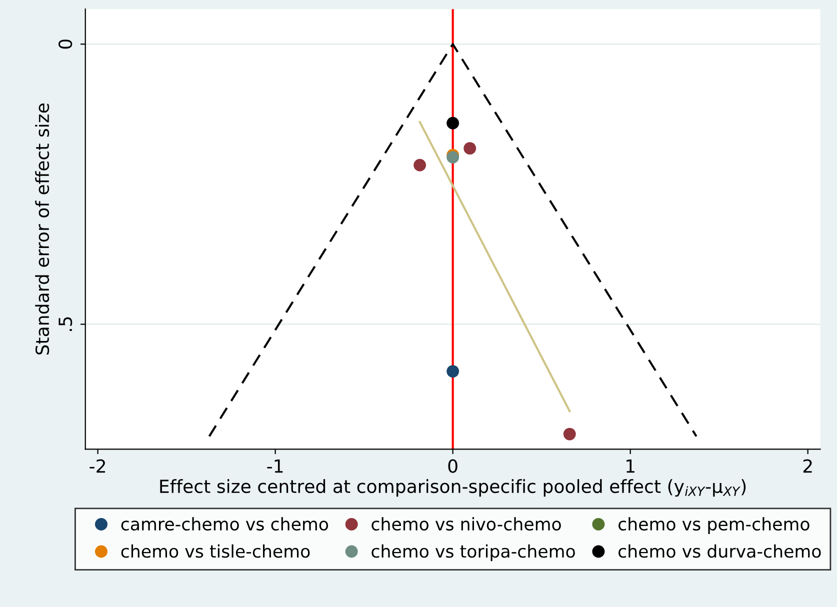 This screenshot has width=837, height=607. Describe the element at coordinates (224, 524) in the screenshot. I see `legend-label: camre-chemo vs chemo` at that location.